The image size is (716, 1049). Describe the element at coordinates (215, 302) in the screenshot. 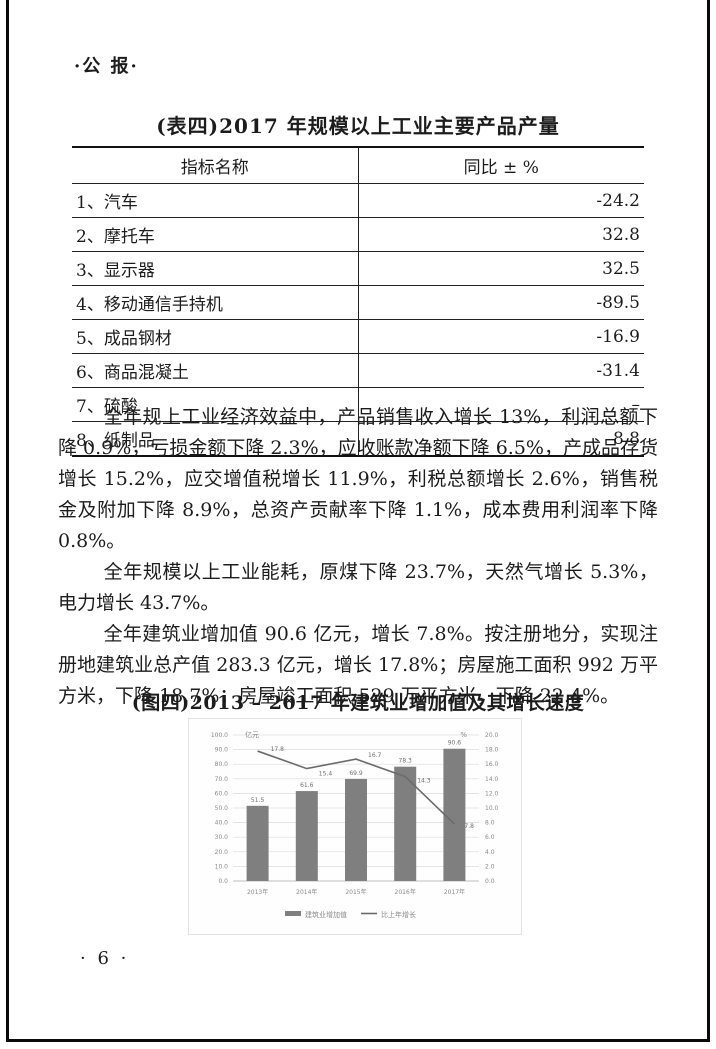

I see `indicator-name-cell: 4、移动通信手持机` at that location.